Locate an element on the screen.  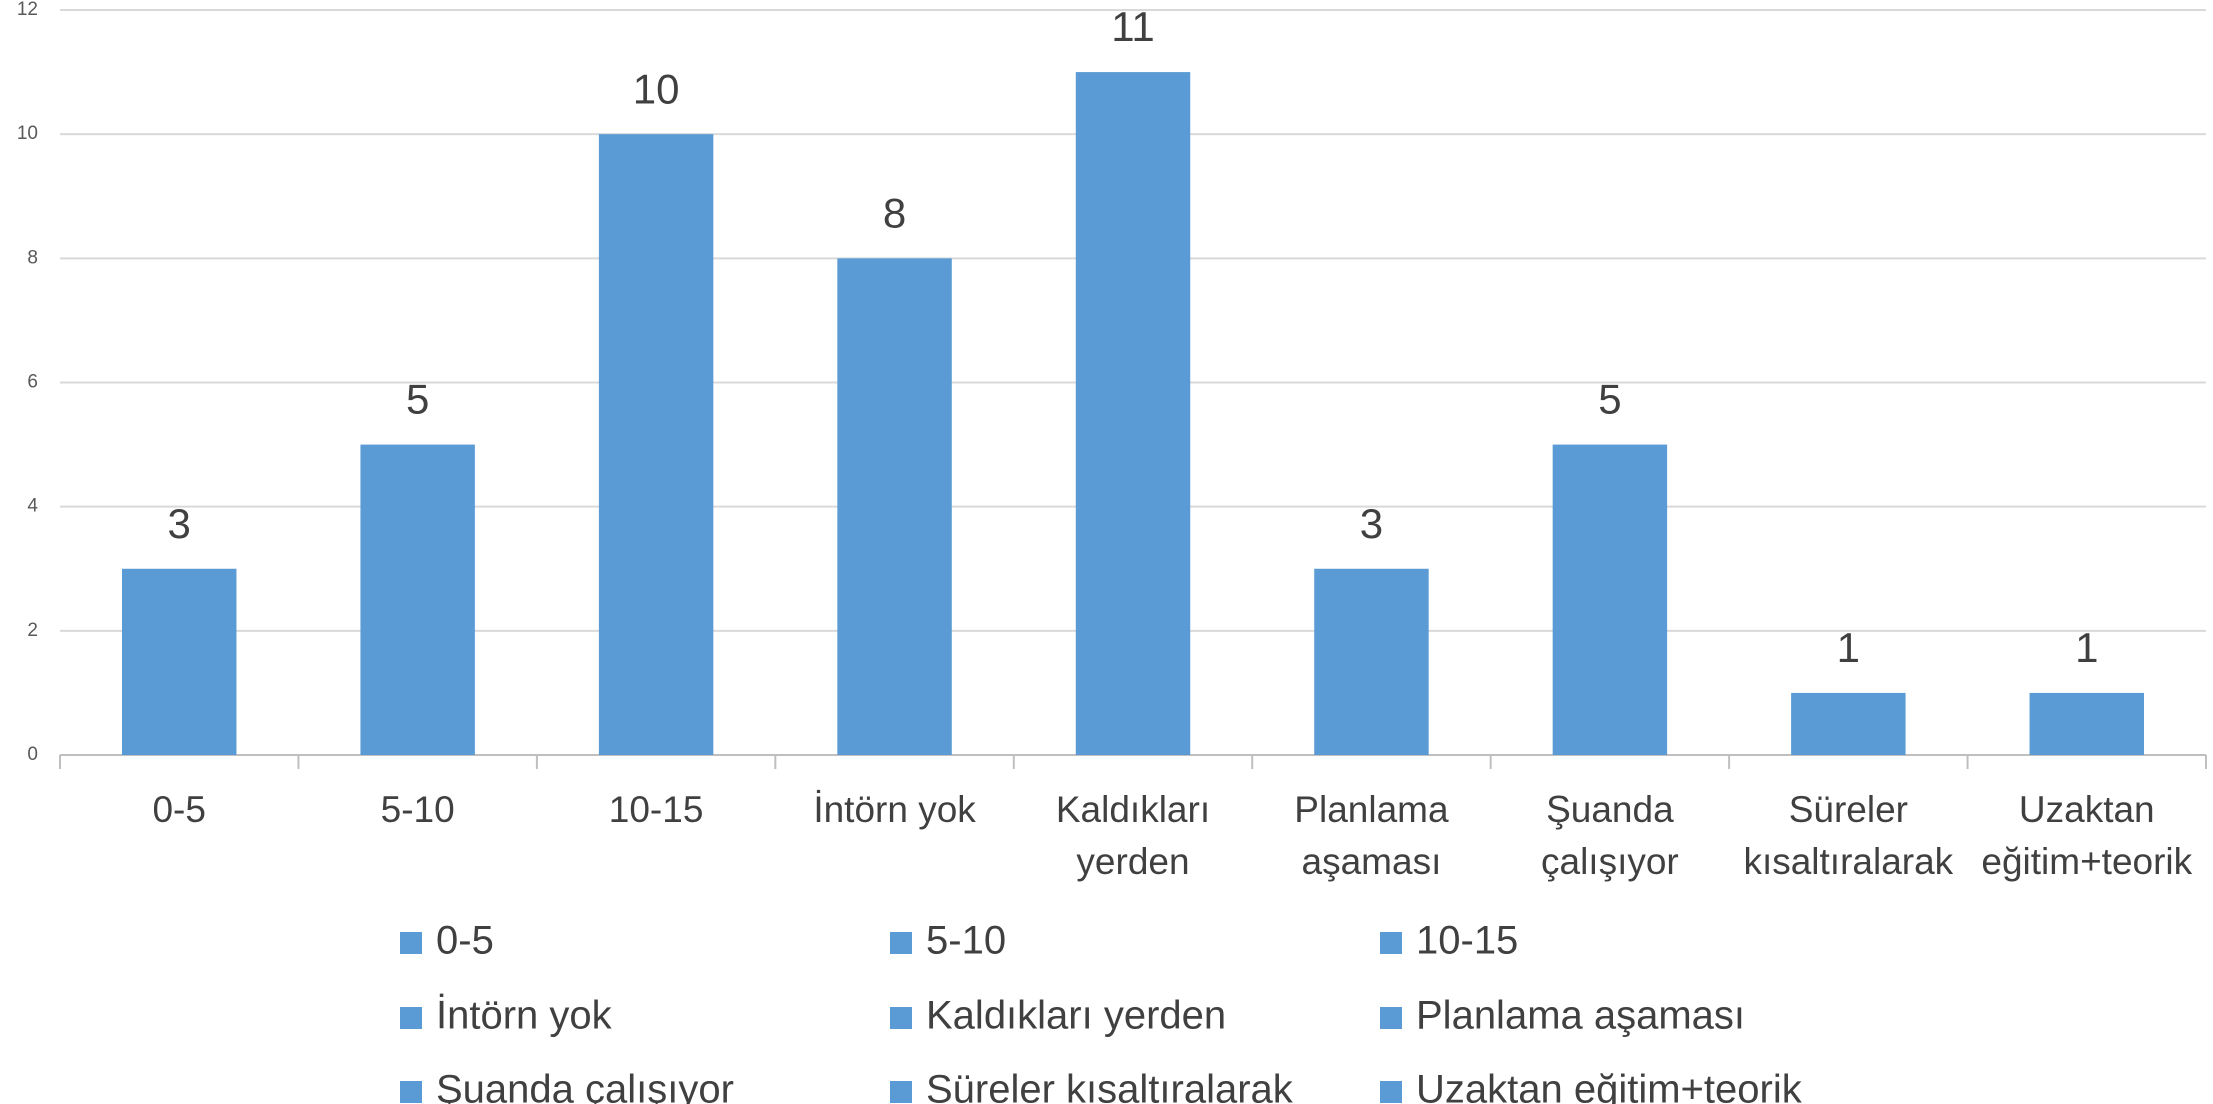
y-tick-label: 0 is located at coordinates (32, 754).